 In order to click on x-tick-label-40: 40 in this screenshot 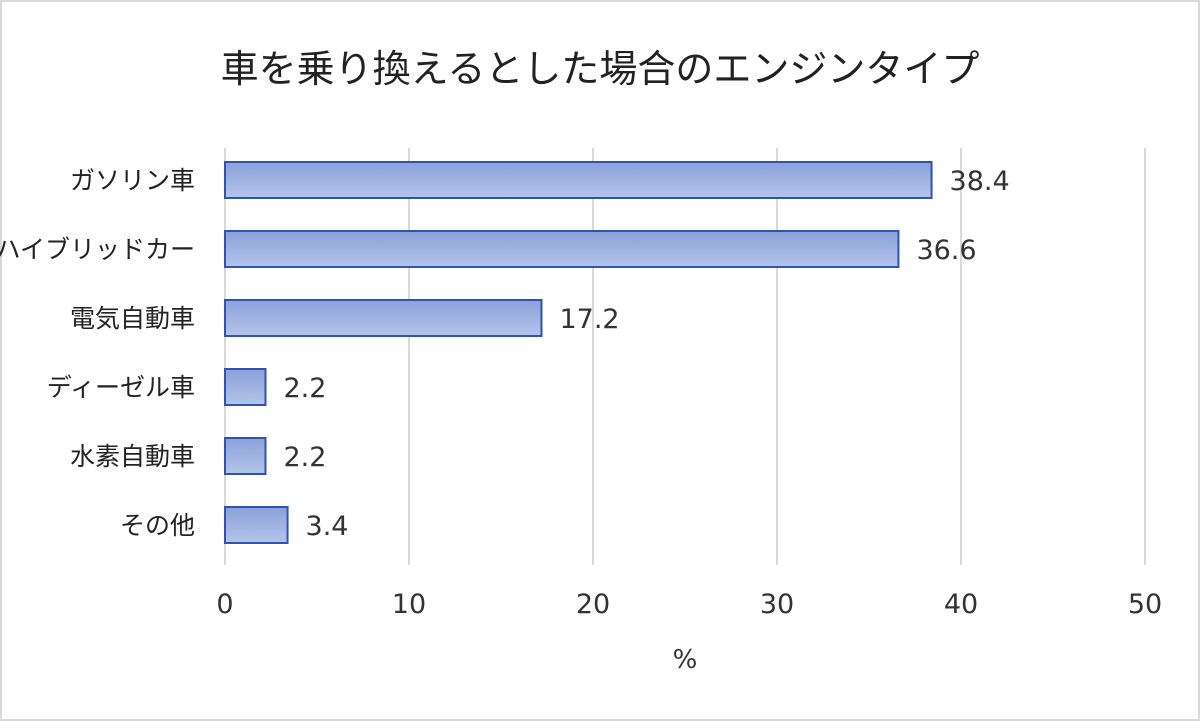, I will do `click(961, 604)`.